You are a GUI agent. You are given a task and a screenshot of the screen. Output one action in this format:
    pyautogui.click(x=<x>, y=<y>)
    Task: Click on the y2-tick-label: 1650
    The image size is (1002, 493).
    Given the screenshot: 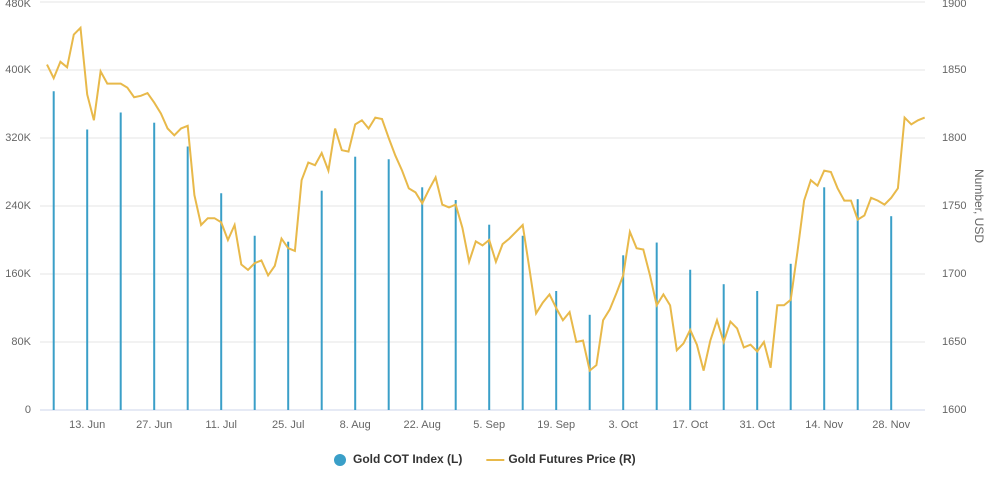 What is the action you would take?
    pyautogui.click(x=954, y=342)
    